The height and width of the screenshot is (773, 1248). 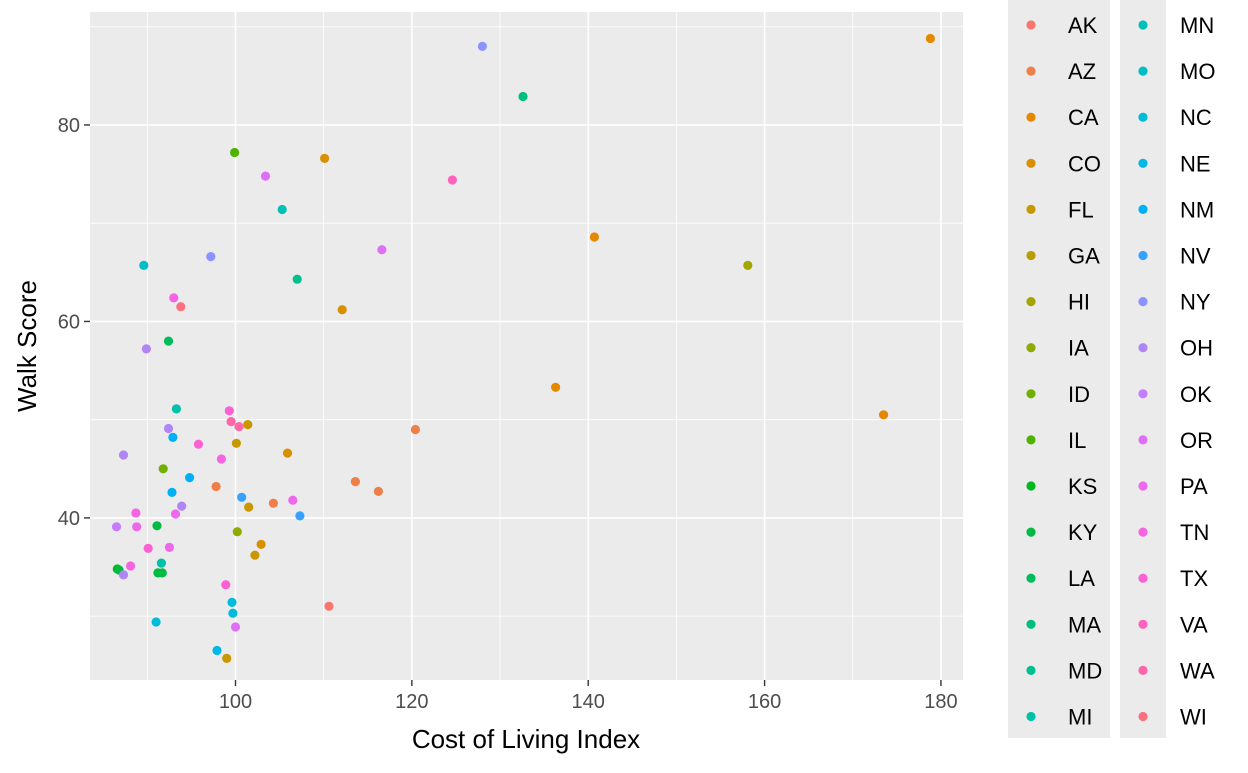 What do you see at coordinates (1195, 302) in the screenshot?
I see `legend-label-ny: NY` at bounding box center [1195, 302].